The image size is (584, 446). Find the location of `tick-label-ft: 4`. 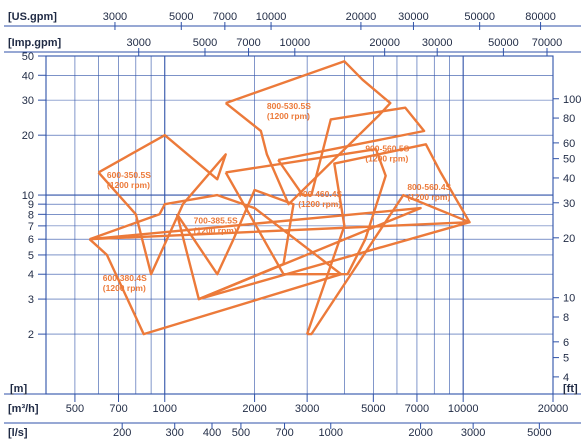

tick-label-ft: 4 is located at coordinates (566, 378).